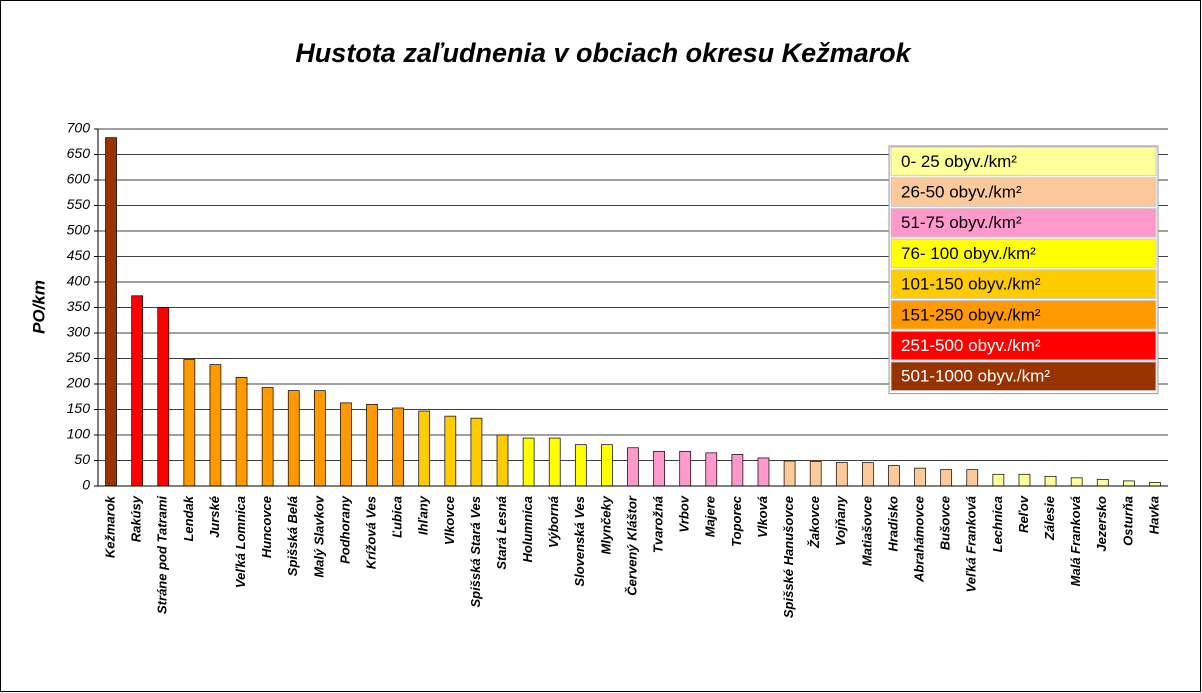 The height and width of the screenshot is (693, 1202). Describe the element at coordinates (79, 306) in the screenshot. I see `y-tick-label: 350` at that location.